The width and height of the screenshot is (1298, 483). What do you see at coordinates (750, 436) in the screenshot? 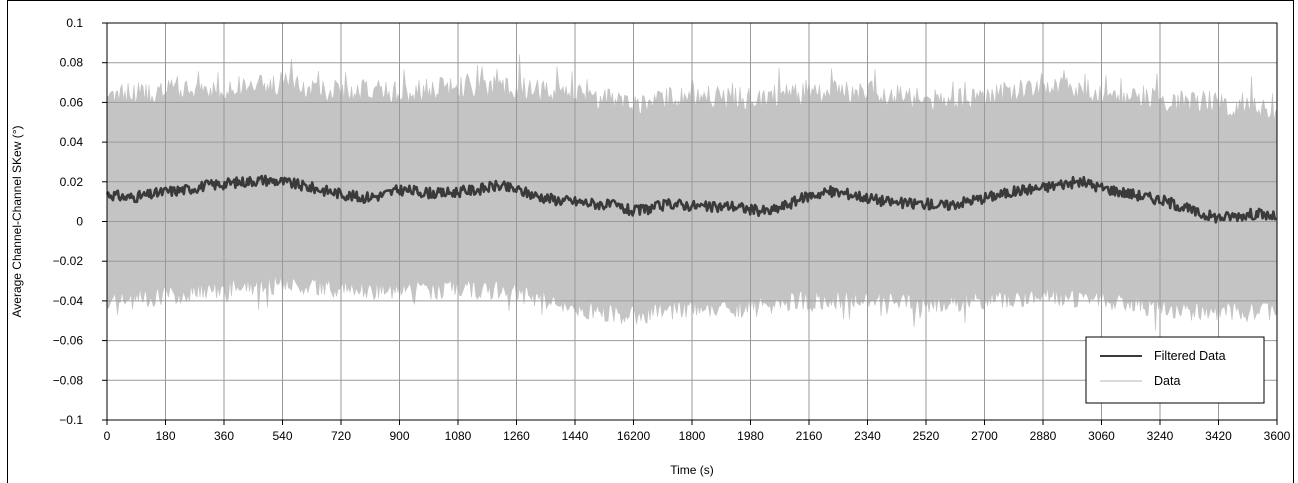
I see `x-tick-label: 1980` at bounding box center [750, 436].